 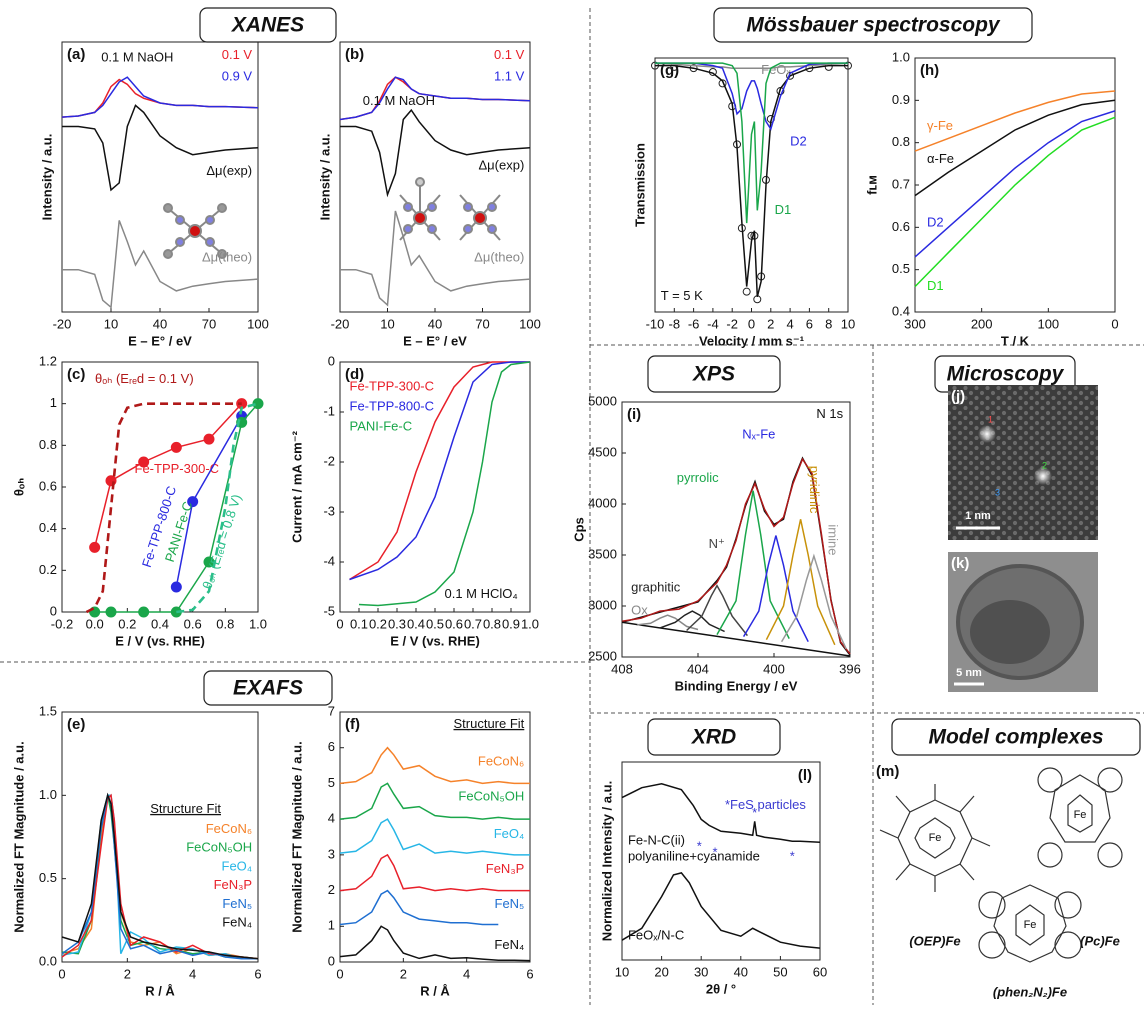 What do you see at coordinates (48, 569) in the screenshot?
I see `y-tick-label: 0.2` at bounding box center [48, 569].